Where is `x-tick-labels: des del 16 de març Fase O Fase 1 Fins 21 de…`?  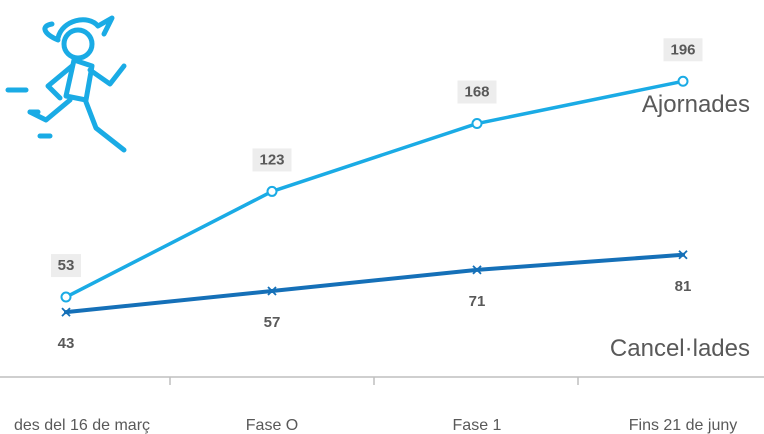 x-tick-labels: des del 16 de març Fase O Fase 1 Fins 21 de… is located at coordinates (375, 425).